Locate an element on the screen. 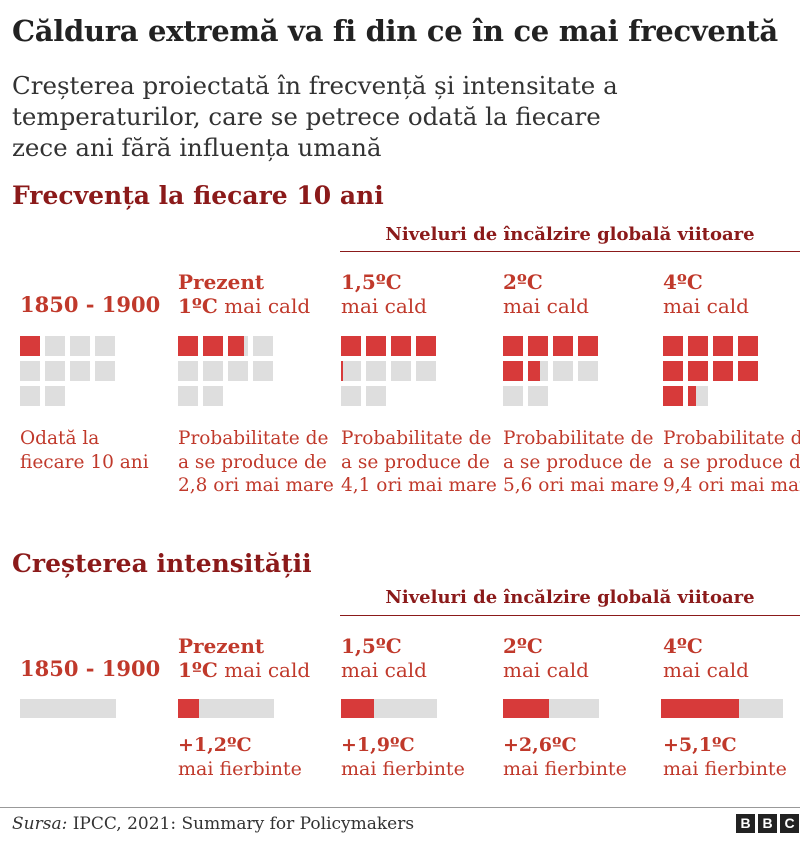 Image resolution: width=800 pixels, height=841 pixels. future-levels-line-intensity is located at coordinates (570, 615).